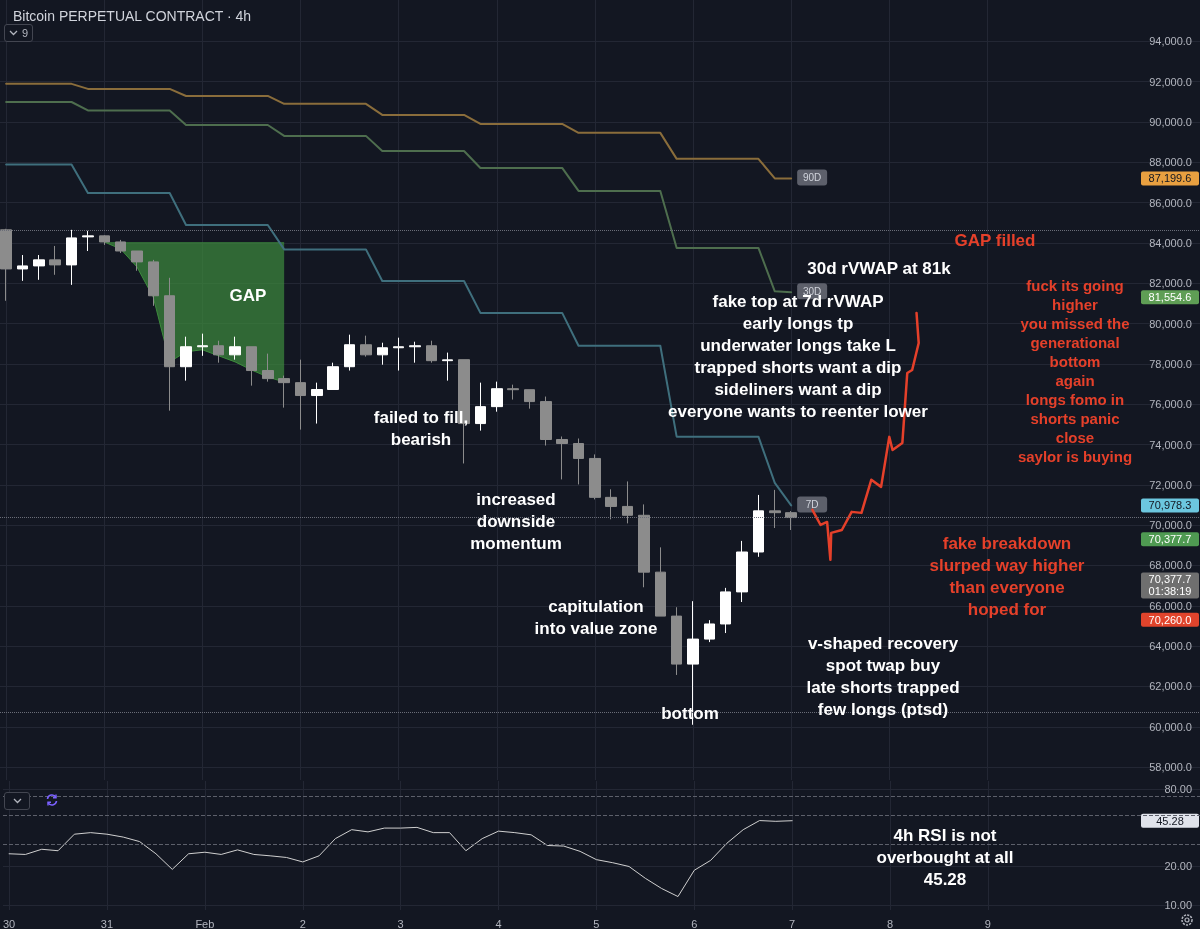  What do you see at coordinates (1170, 242) in the screenshot?
I see `y-tick-label: 84,000.0` at bounding box center [1170, 242].